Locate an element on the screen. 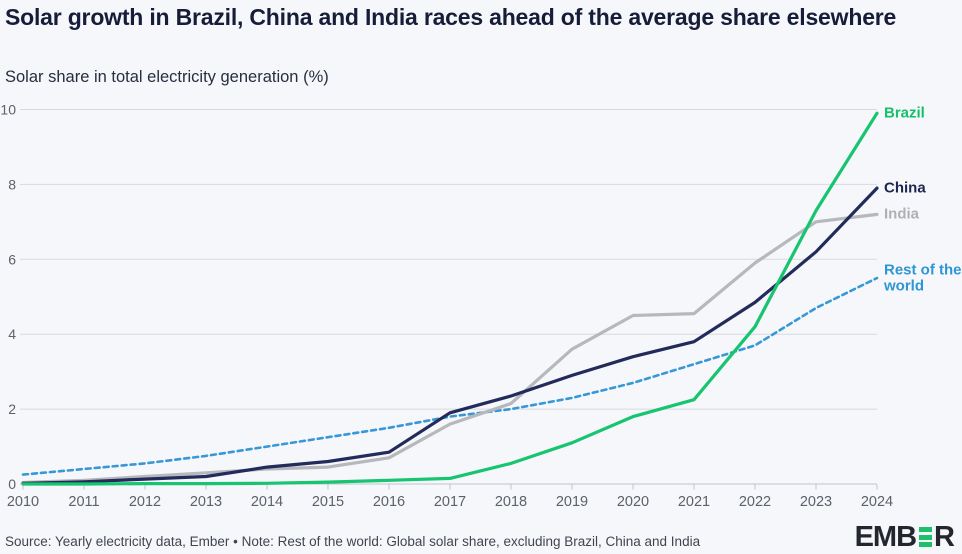 Image resolution: width=962 pixels, height=554 pixels. ember-logo-text-end: R is located at coordinates (944, 537).